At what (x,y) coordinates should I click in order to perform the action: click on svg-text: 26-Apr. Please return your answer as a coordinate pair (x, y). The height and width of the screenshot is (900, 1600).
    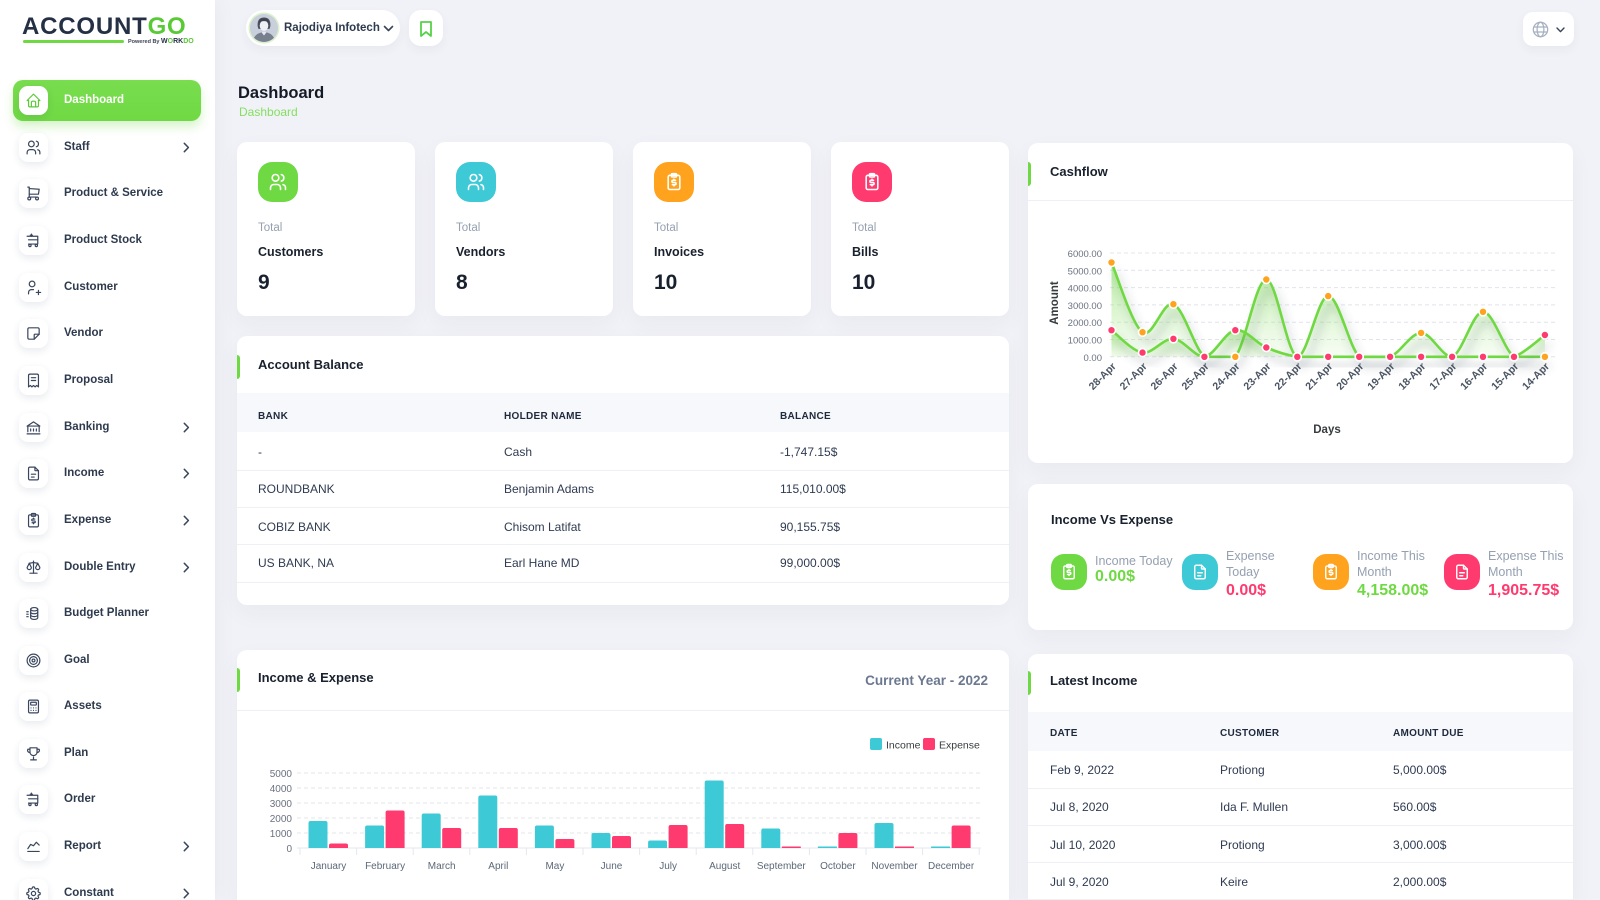
    Looking at the image, I should click on (1165, 377).